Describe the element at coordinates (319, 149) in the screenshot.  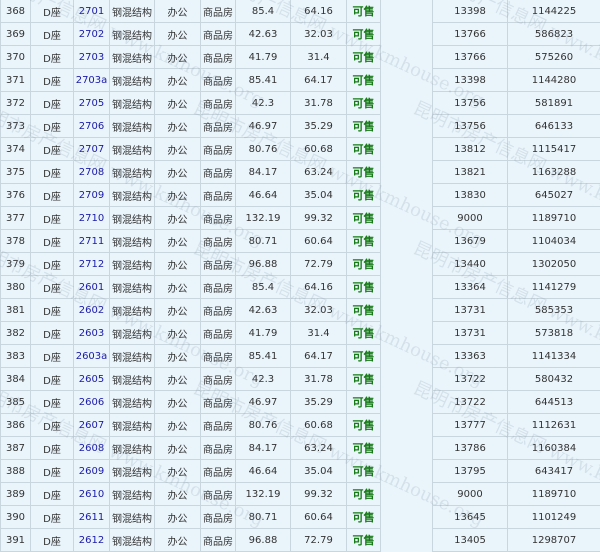
I see `inner-area: 60.68` at that location.